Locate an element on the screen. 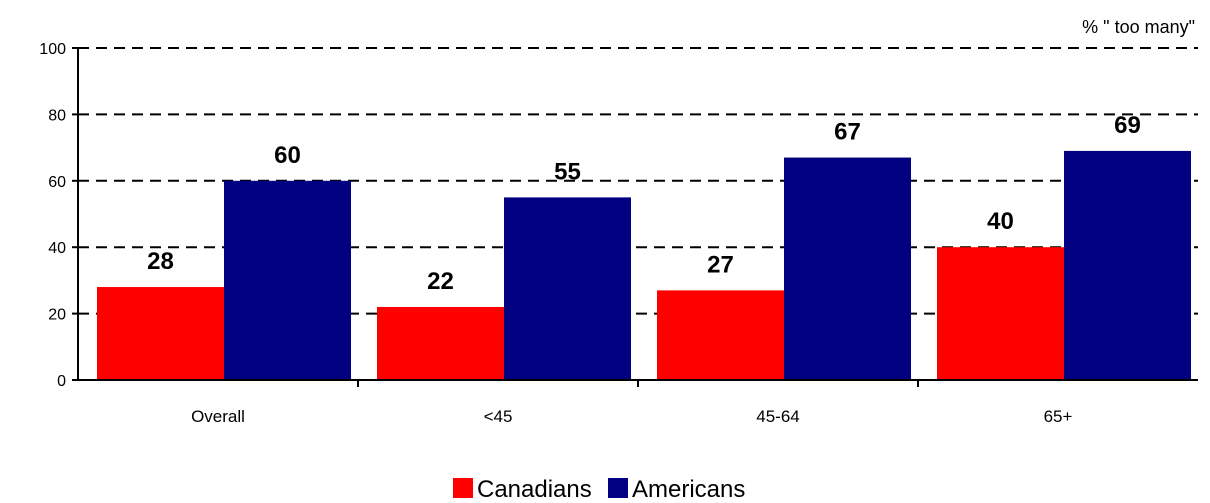 Image resolution: width=1210 pixels, height=503 pixels. x-category-label: <45 is located at coordinates (498, 416).